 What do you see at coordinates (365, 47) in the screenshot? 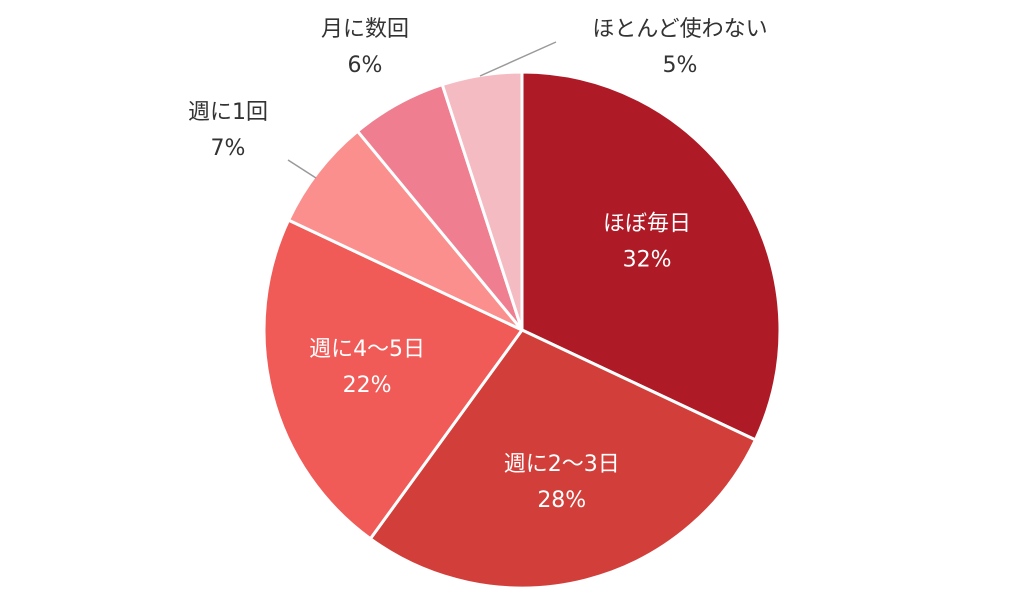
I see `slice-label: 月に数回 6%` at bounding box center [365, 47].